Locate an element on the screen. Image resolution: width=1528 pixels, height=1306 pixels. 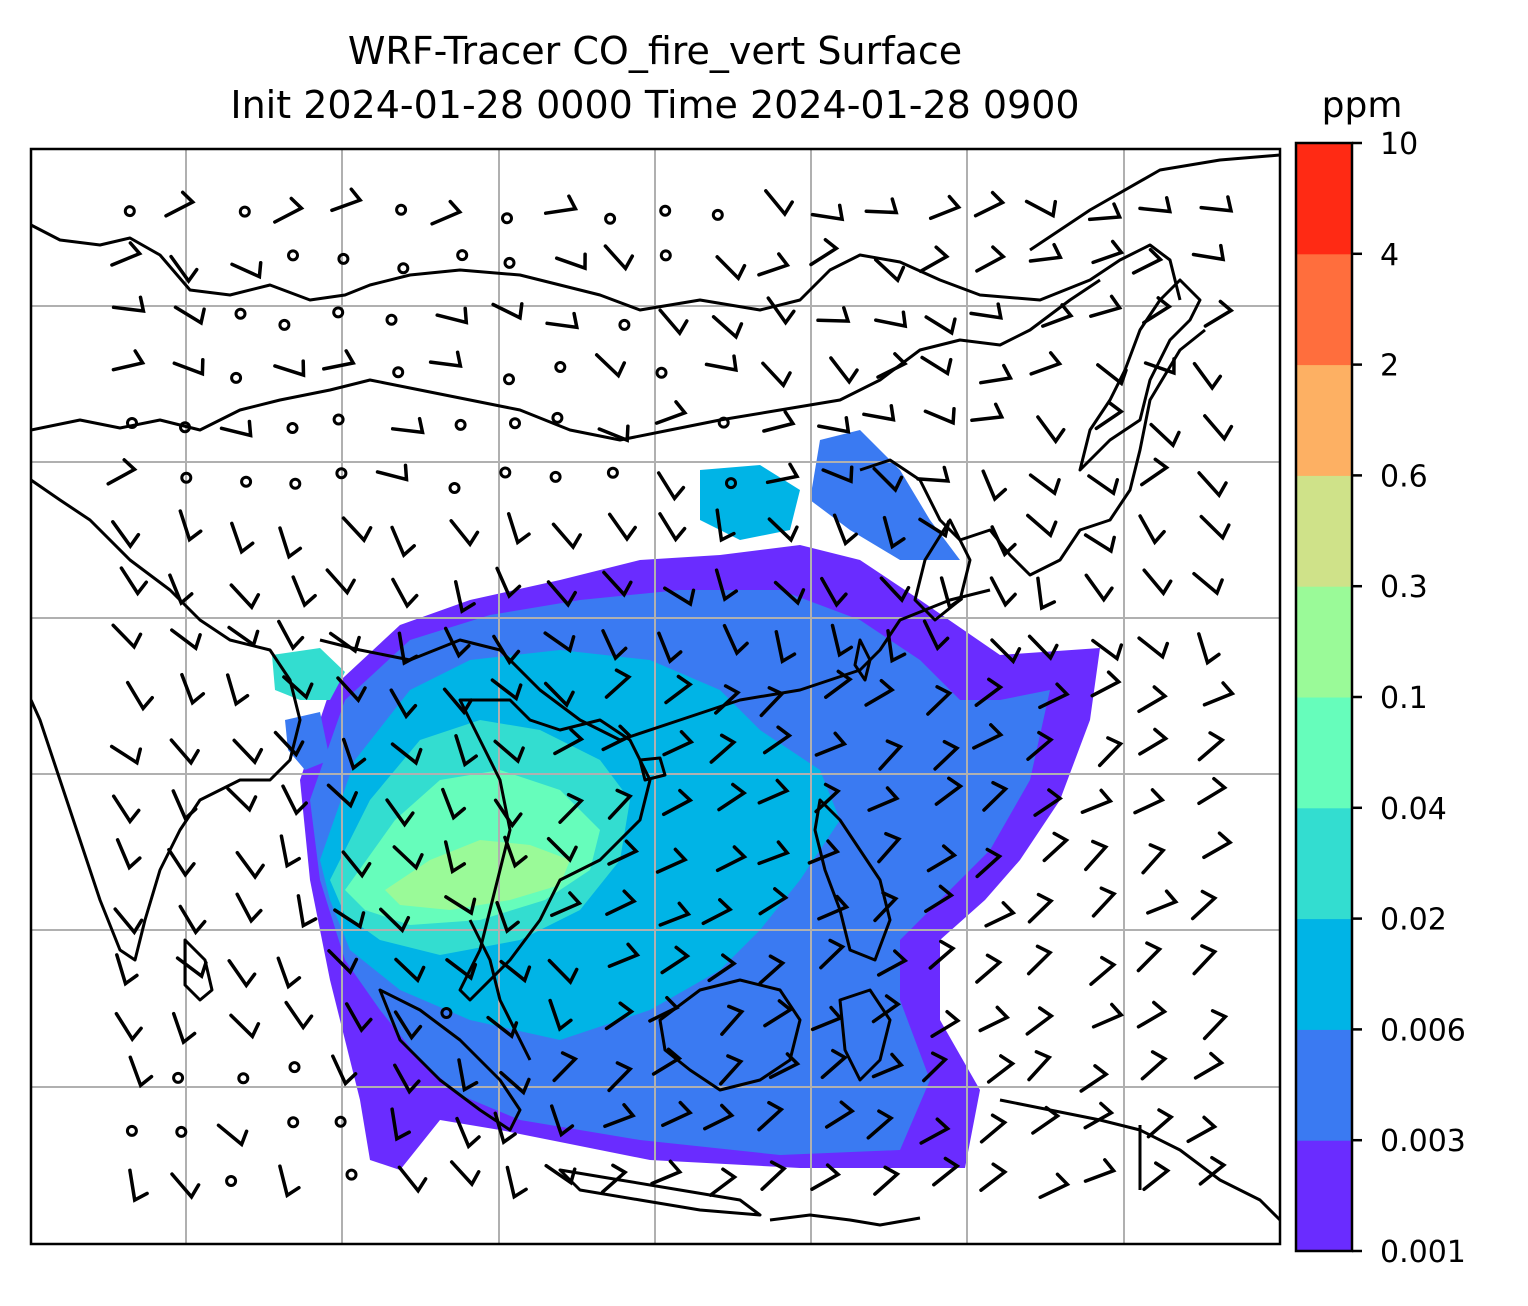
coastline-lesser-sunda is located at coordinates (845, 1220).